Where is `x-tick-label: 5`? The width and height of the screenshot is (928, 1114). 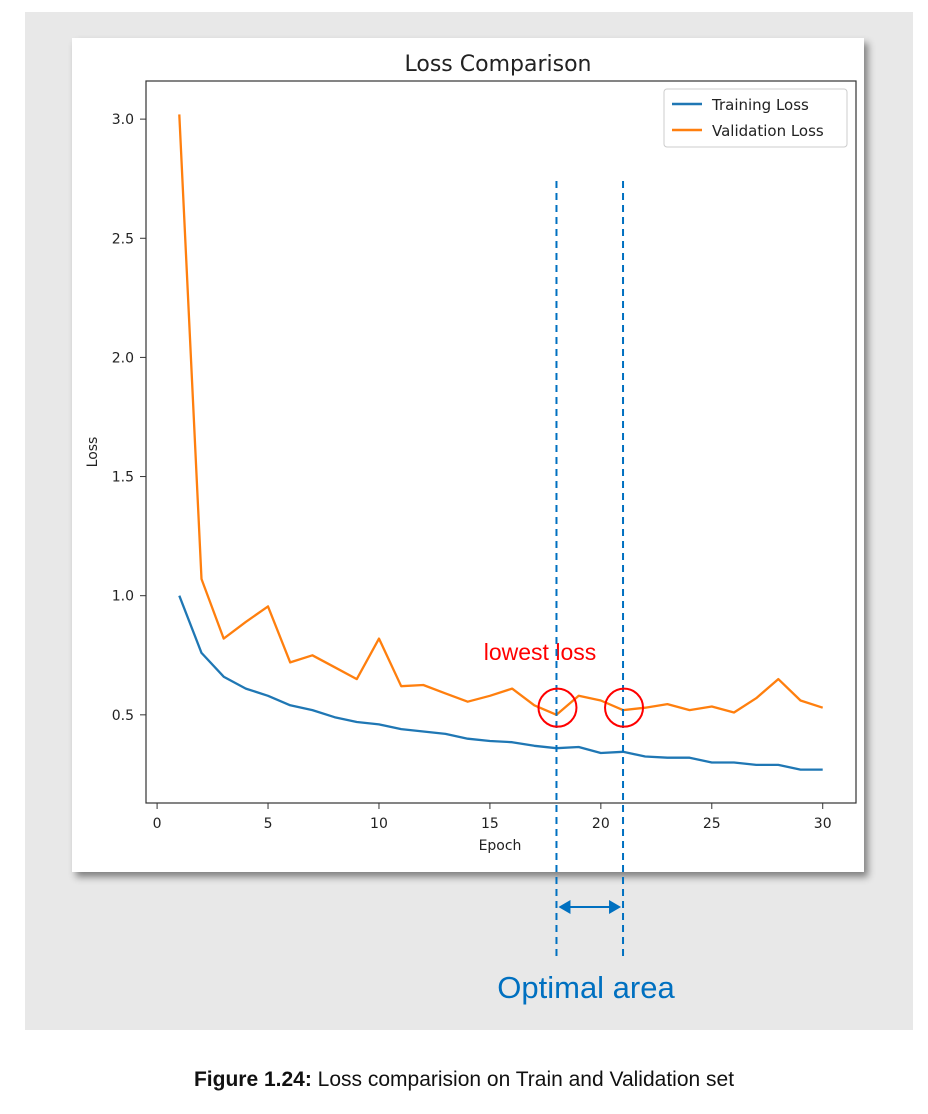
x-tick-label: 5 is located at coordinates (268, 824).